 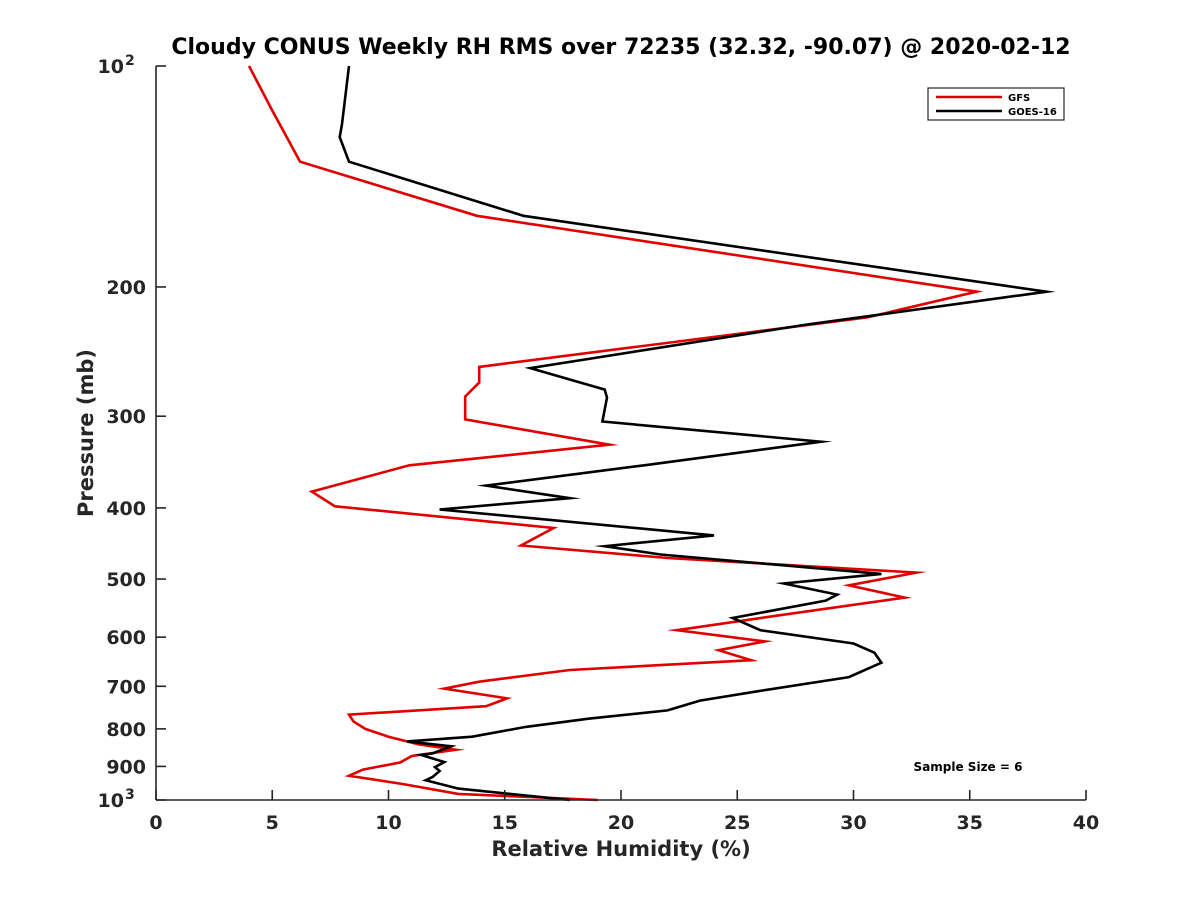 I want to click on y-tick-label: 300, so click(x=126, y=417).